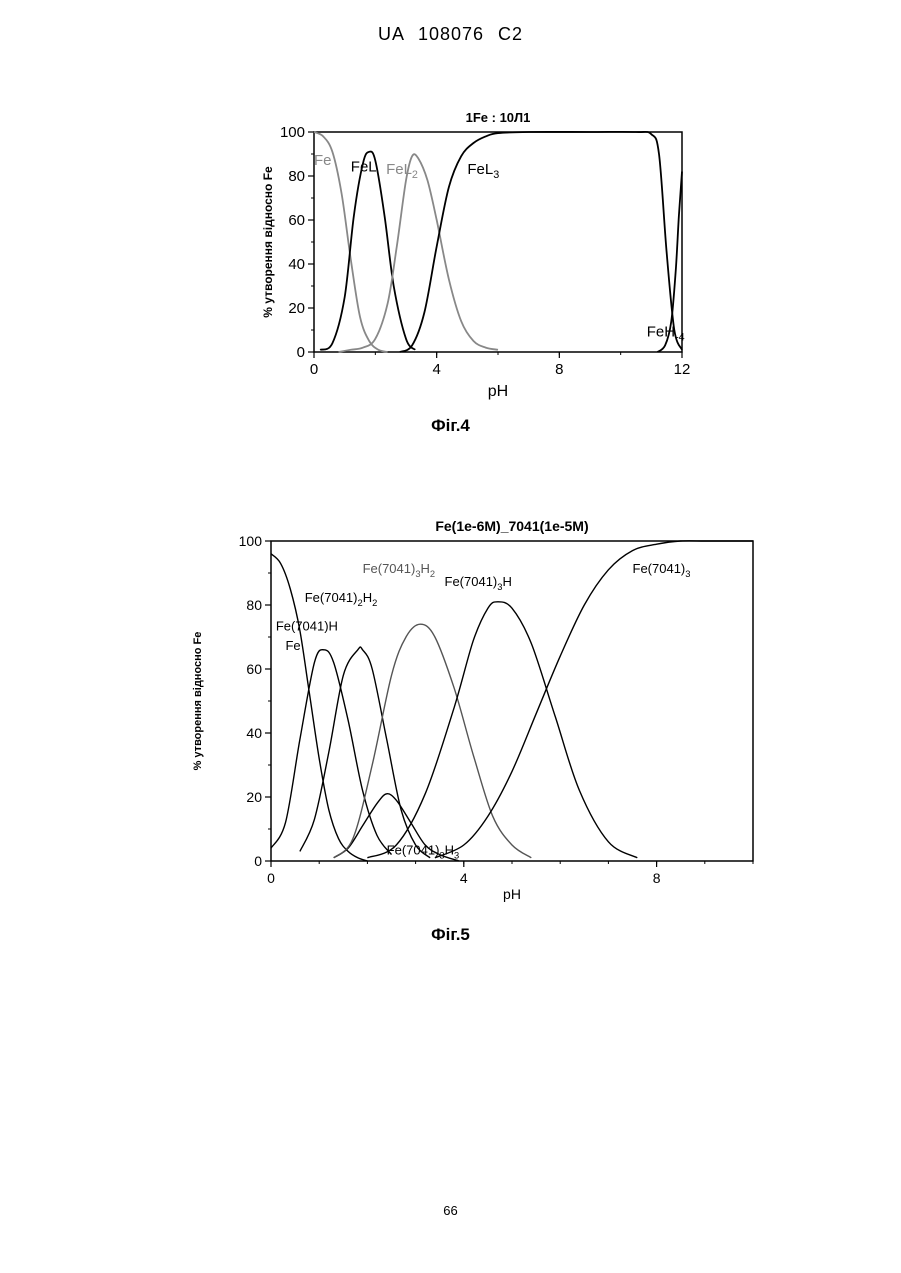 This screenshot has height=1273, width=901. Describe the element at coordinates (483, 171) in the screenshot. I see `series-label-fel3: FeL3` at that location.